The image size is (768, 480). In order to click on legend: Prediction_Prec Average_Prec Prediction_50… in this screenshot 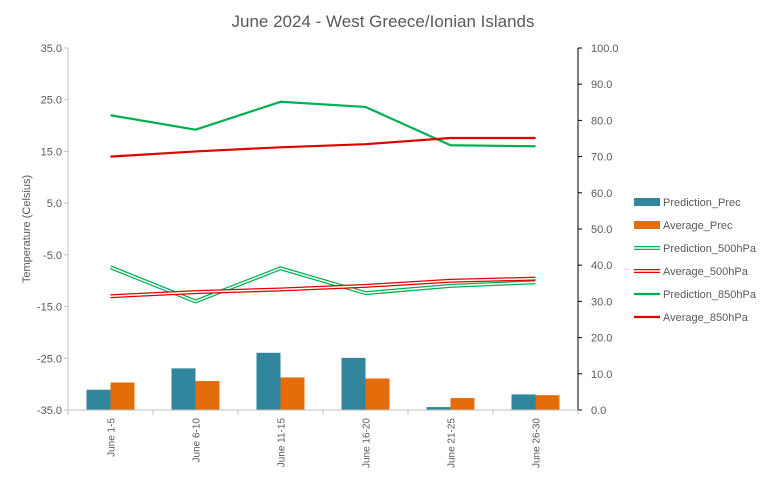, I will do `click(695, 260)`.